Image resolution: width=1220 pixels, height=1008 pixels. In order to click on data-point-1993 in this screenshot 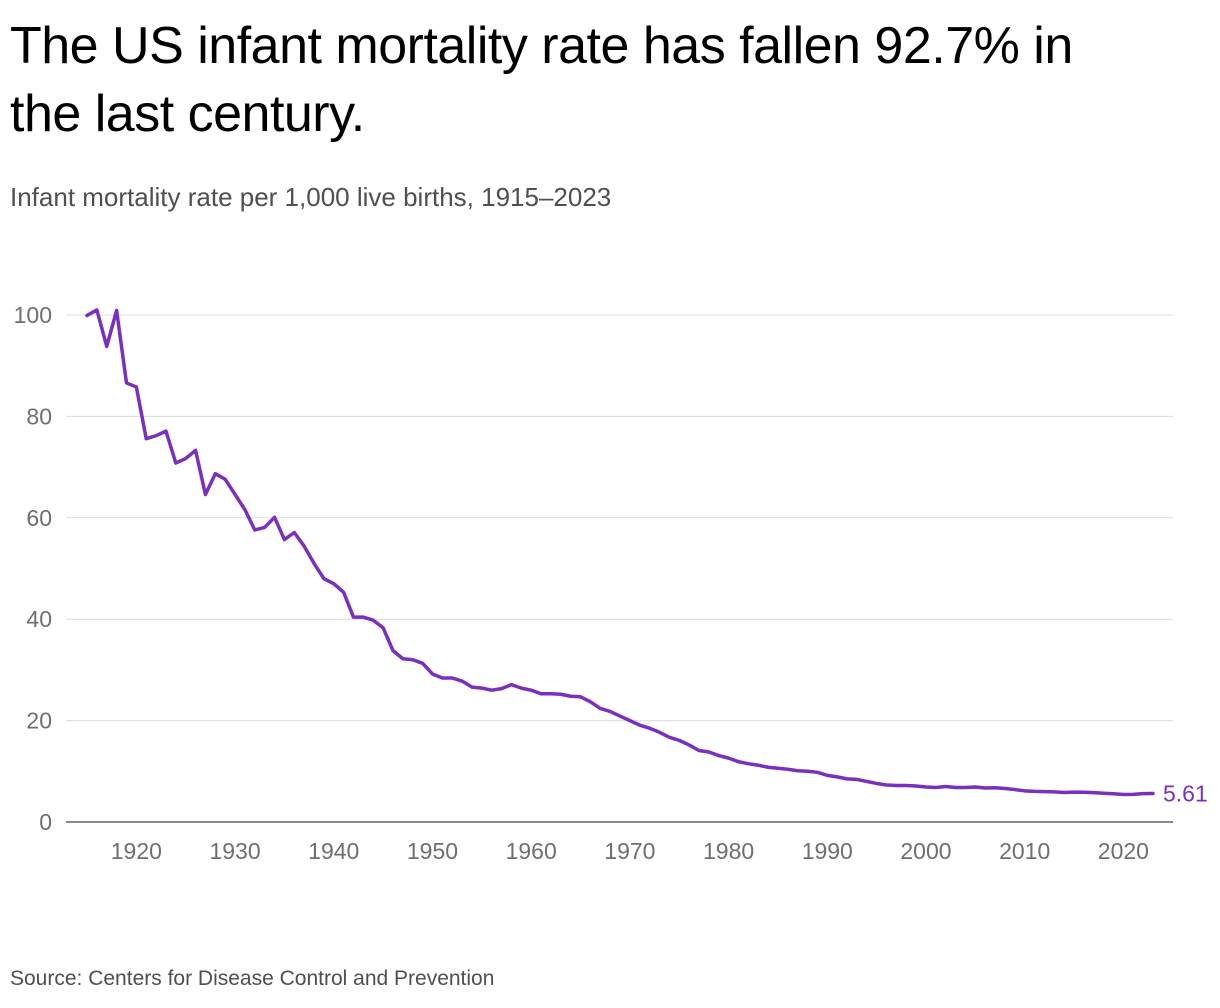, I will do `click(856, 779)`.